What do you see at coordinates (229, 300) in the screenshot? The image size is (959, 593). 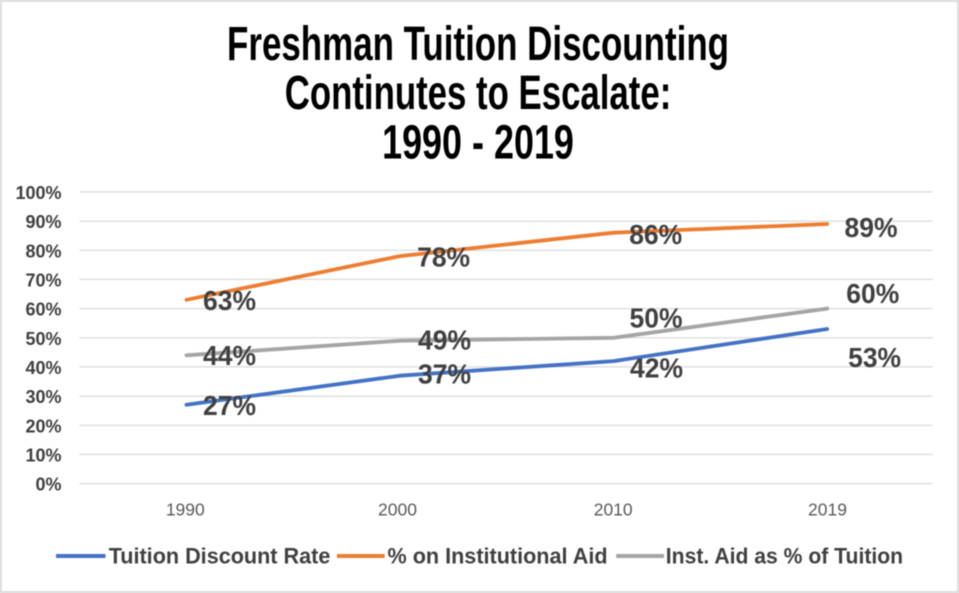 I see `svg-text: 63%` at bounding box center [229, 300].